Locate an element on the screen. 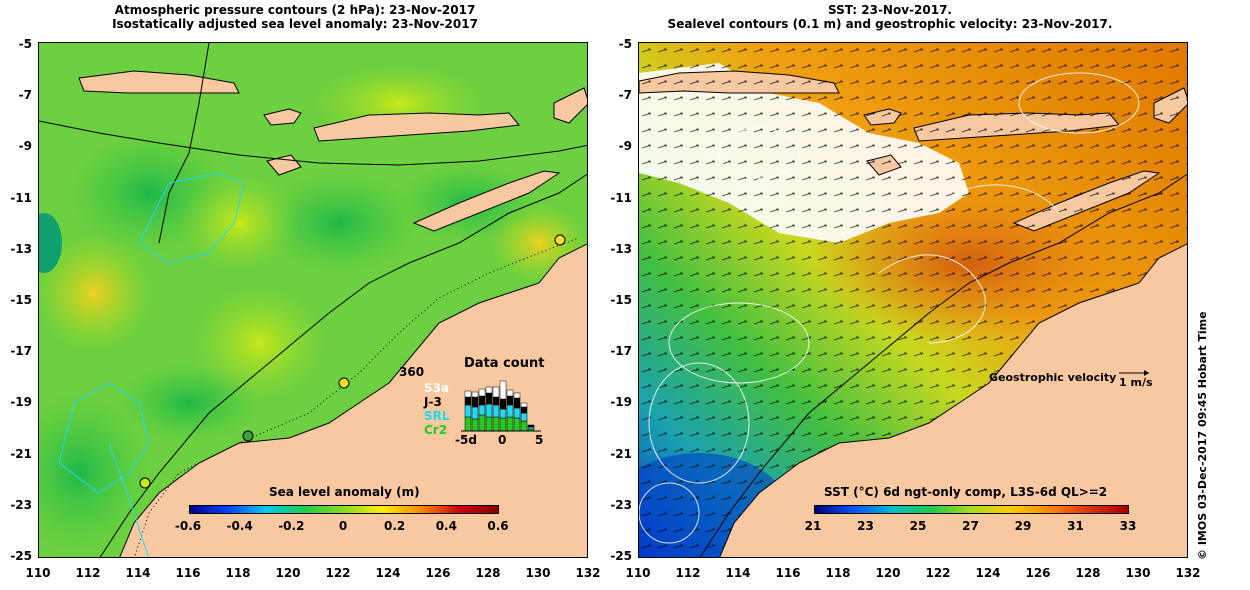  left-x-tick-7: 124 is located at coordinates (388, 573).